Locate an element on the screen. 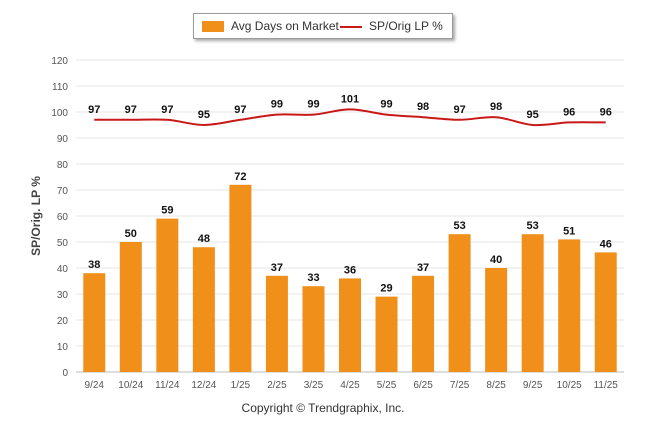 The width and height of the screenshot is (646, 439). x-tick-label: 10/24 is located at coordinates (130, 385).